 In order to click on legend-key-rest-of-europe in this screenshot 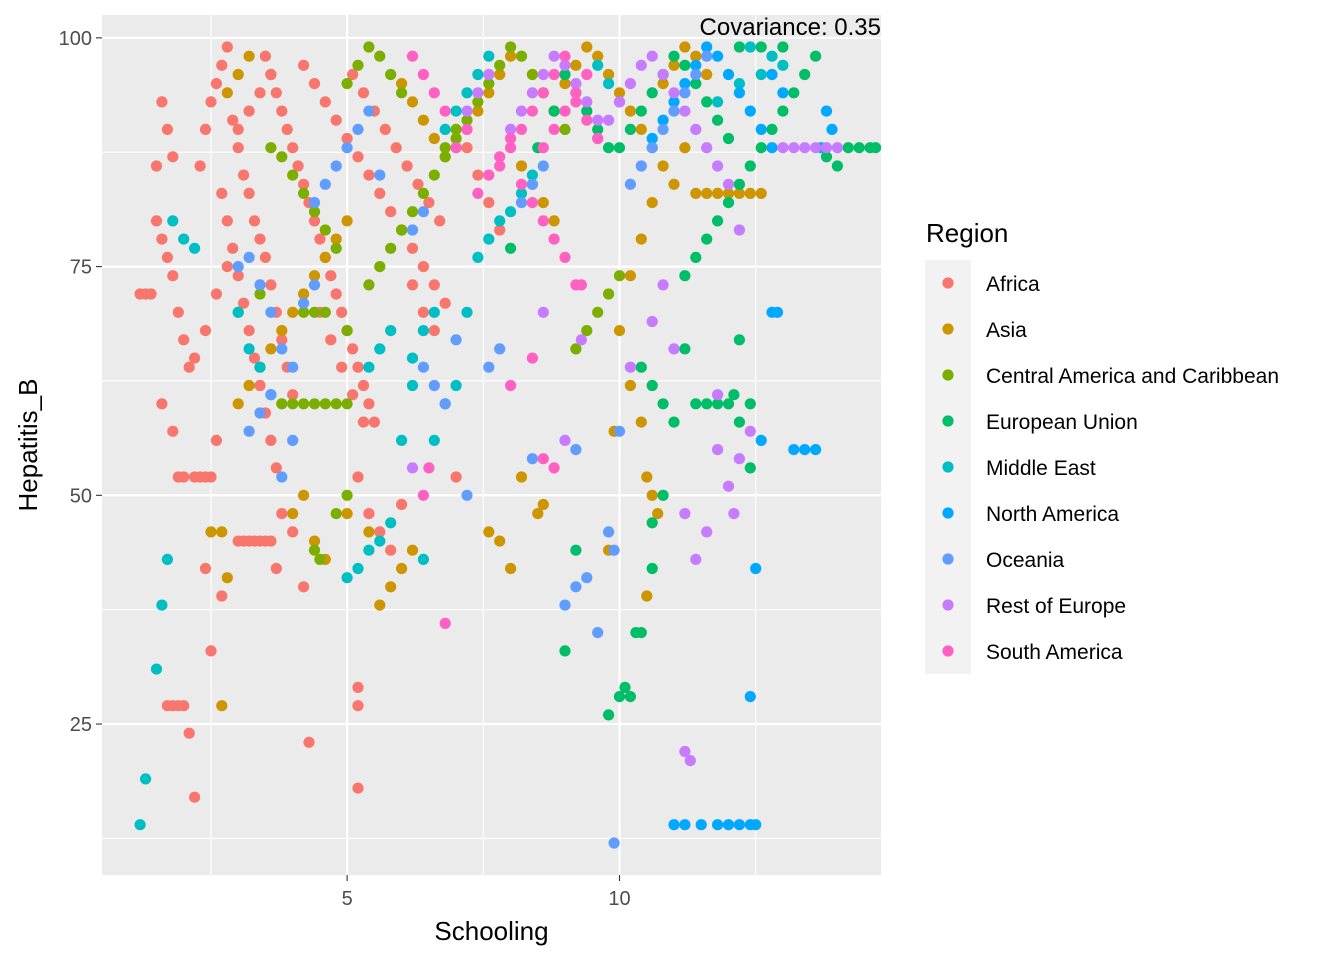, I will do `click(948, 605)`.